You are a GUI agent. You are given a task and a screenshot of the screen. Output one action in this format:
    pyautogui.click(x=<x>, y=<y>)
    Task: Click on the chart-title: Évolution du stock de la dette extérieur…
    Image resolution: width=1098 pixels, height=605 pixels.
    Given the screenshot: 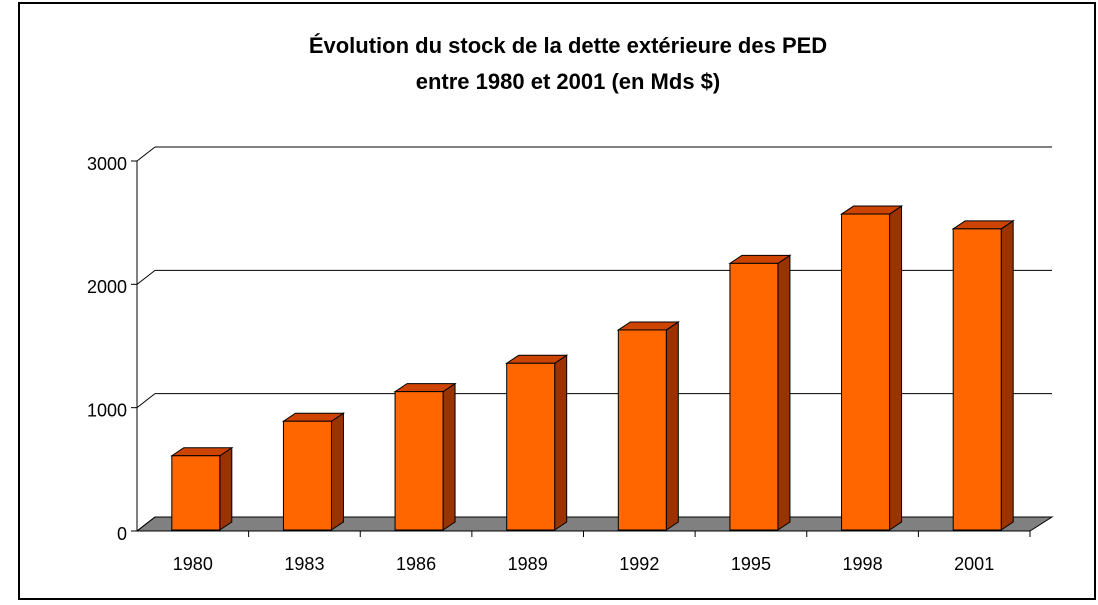 What is the action you would take?
    pyautogui.click(x=568, y=45)
    